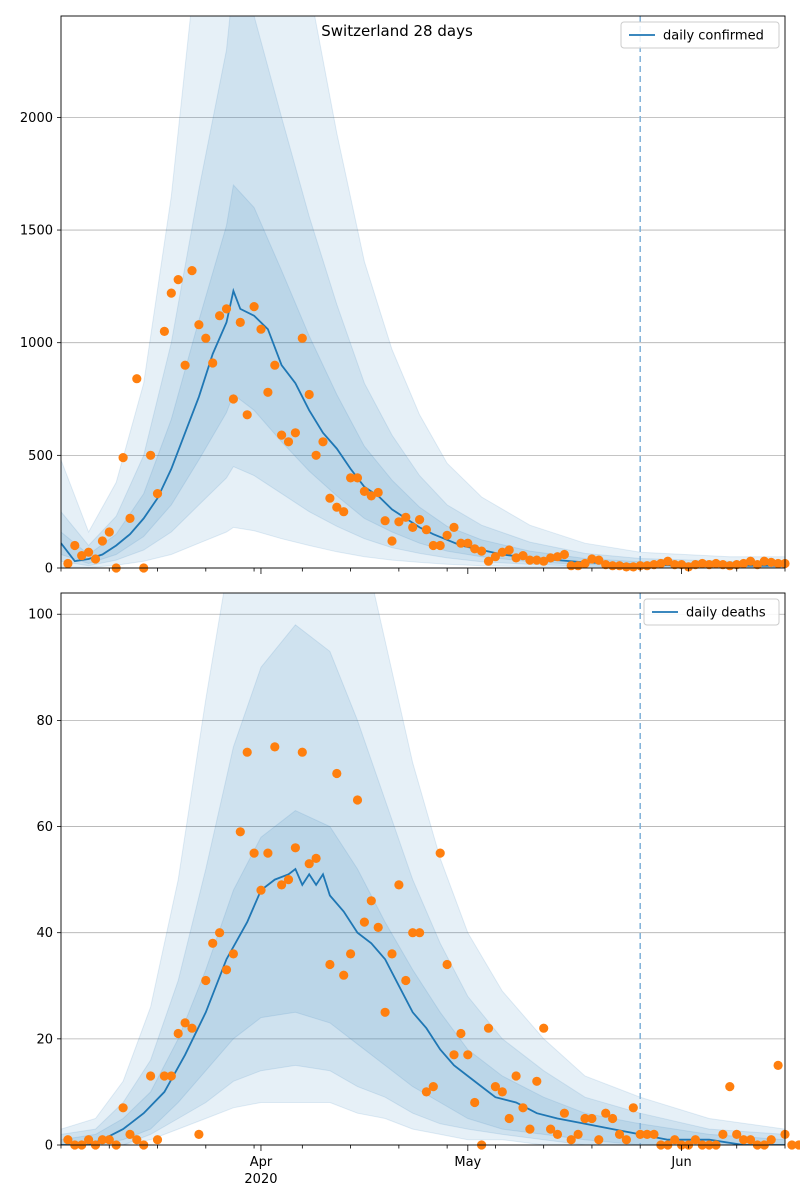  Describe the element at coordinates (36, 231) in the screenshot. I see `y-tick-label: 1500` at that location.